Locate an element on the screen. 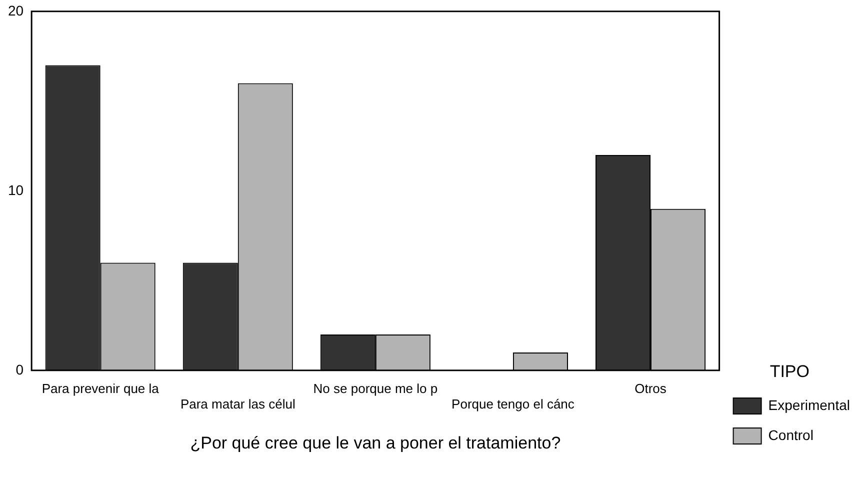 The height and width of the screenshot is (478, 865). legend-title: TIPO is located at coordinates (790, 371).